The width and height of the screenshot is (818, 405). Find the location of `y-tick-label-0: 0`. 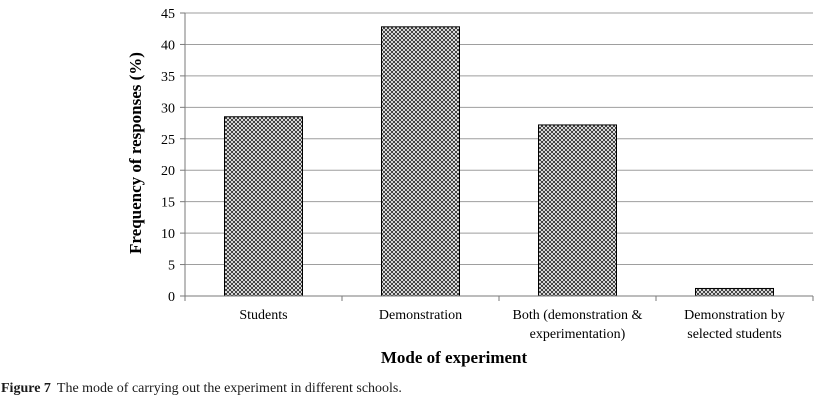

y-tick-label-0: 0 is located at coordinates (171, 297).